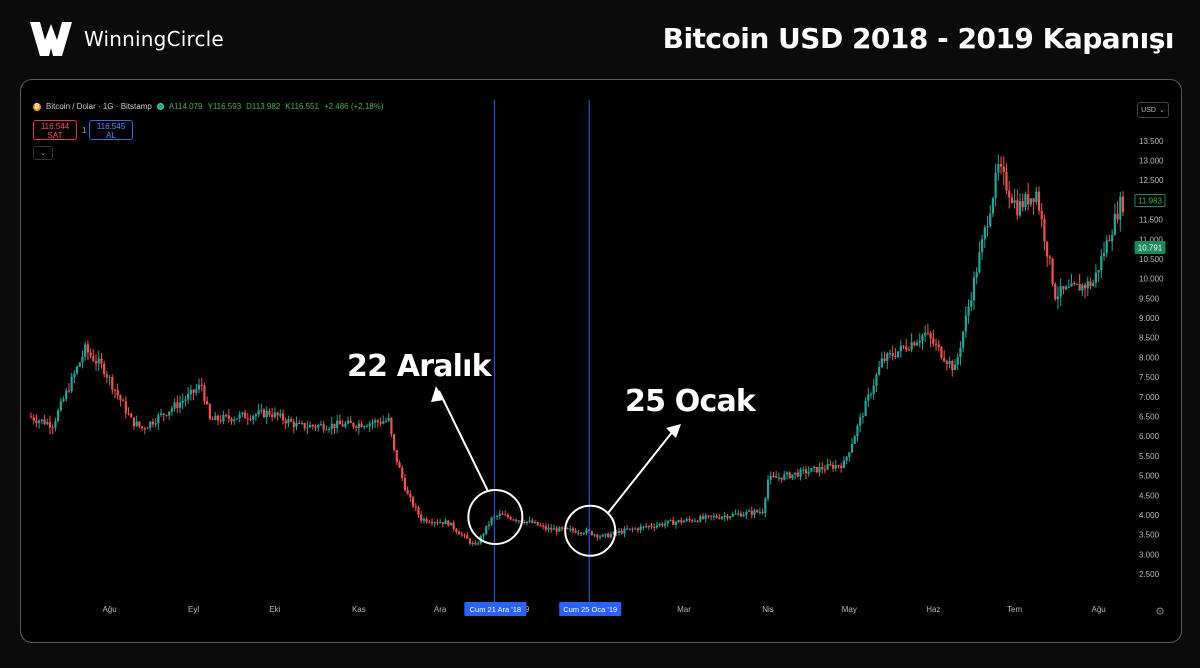 The height and width of the screenshot is (668, 1200). Describe the element at coordinates (84, 130) in the screenshot. I see `spread-value: 1` at that location.